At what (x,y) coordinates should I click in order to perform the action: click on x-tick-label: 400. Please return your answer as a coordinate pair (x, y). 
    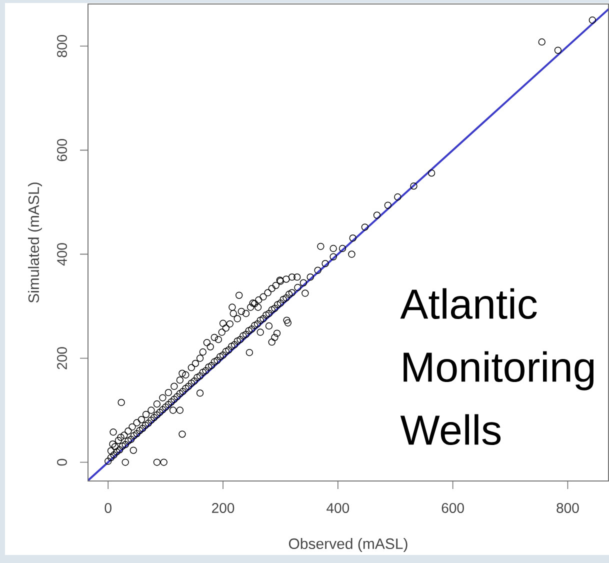
    Looking at the image, I should click on (338, 508).